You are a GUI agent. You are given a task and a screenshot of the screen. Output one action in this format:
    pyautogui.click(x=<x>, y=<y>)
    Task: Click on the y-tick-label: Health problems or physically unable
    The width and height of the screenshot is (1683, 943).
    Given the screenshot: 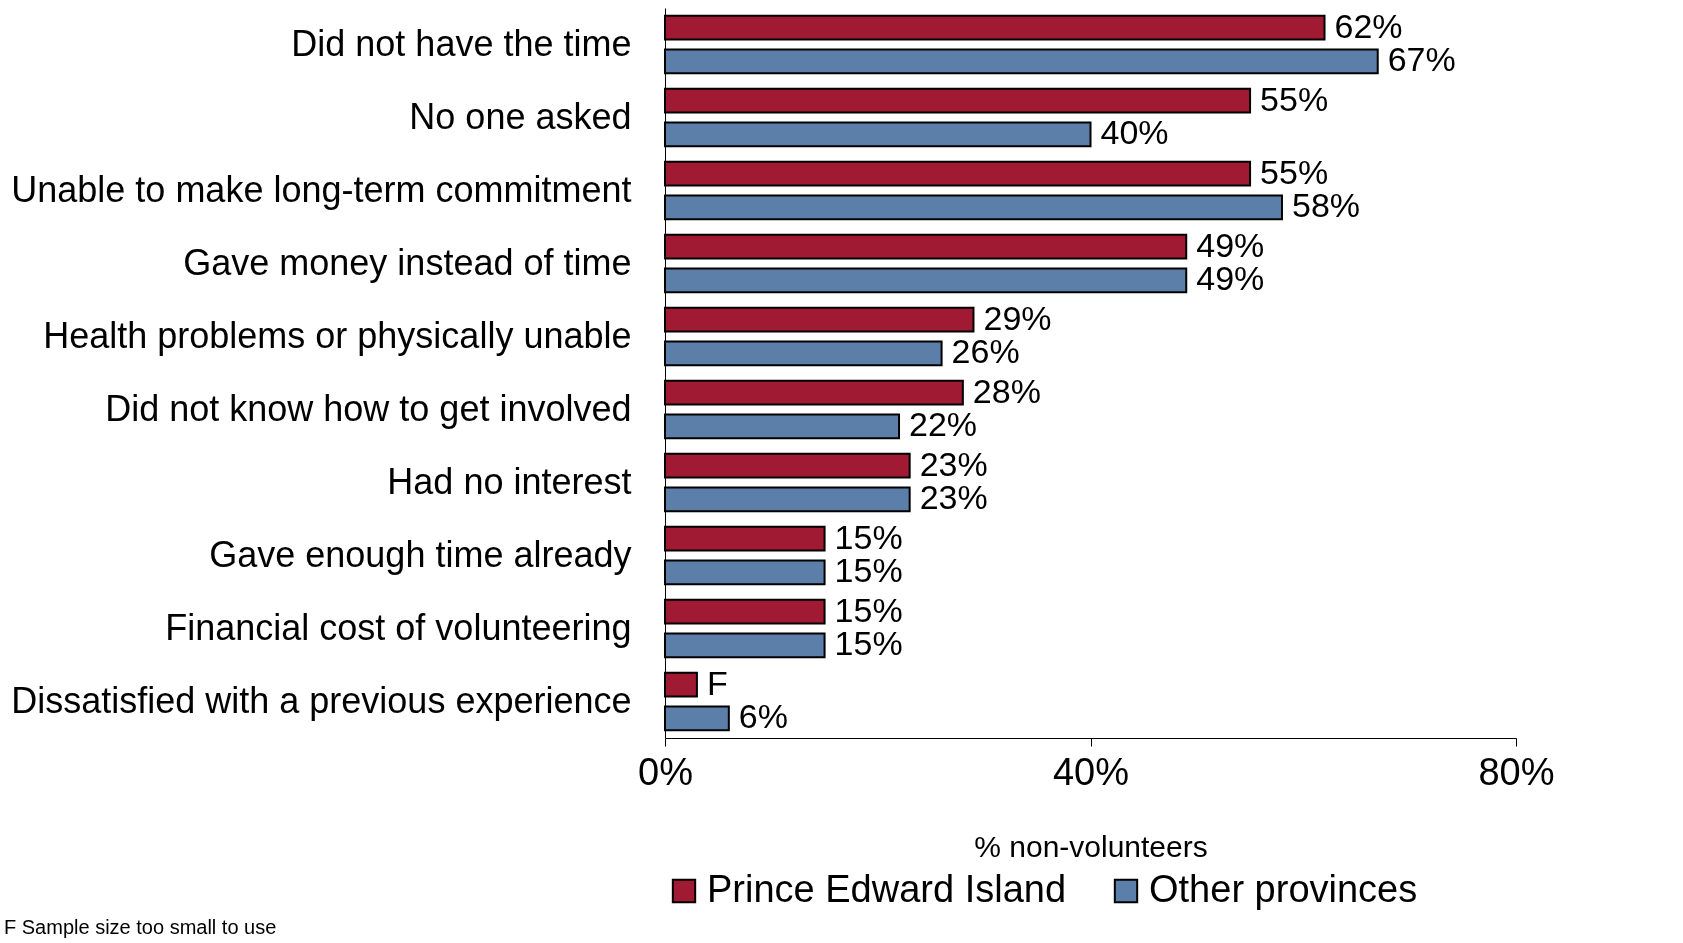 What is the action you would take?
    pyautogui.click(x=337, y=335)
    